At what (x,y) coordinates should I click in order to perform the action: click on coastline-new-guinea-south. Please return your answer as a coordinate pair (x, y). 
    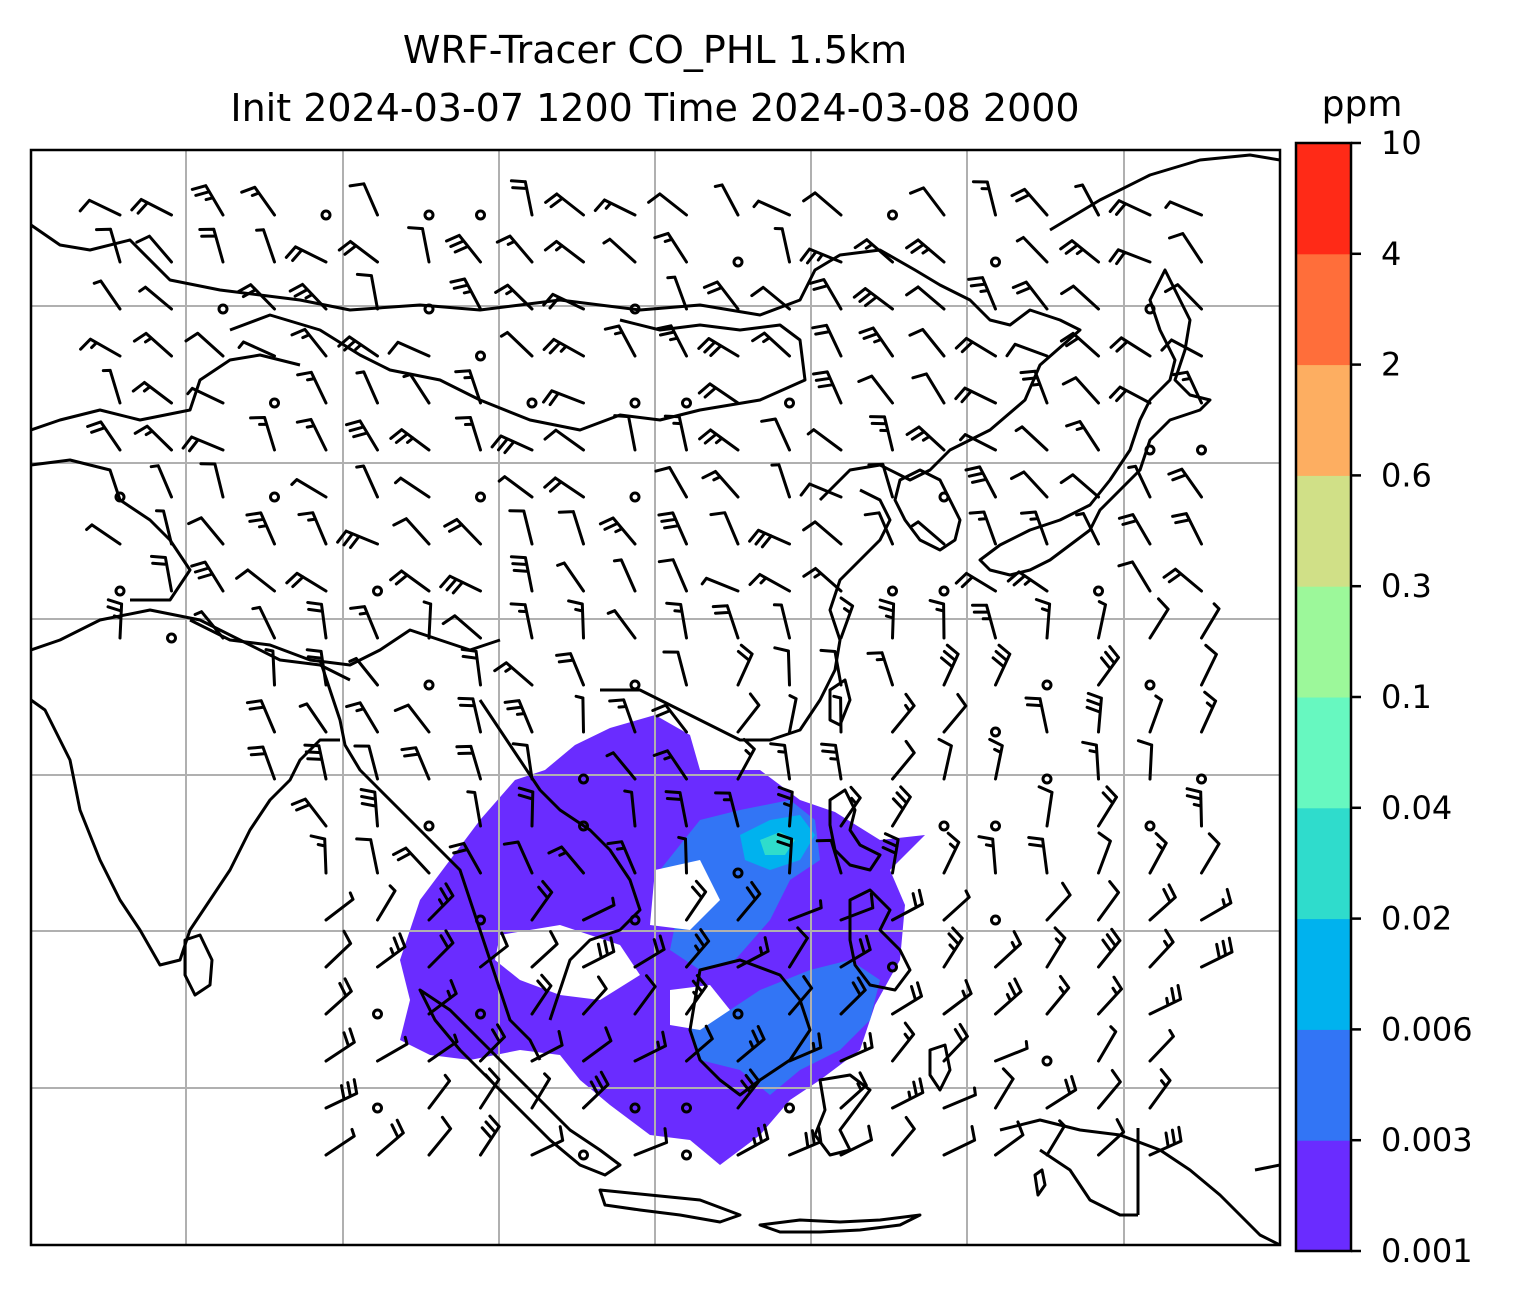
    Looking at the image, I should click on (1088, 1182).